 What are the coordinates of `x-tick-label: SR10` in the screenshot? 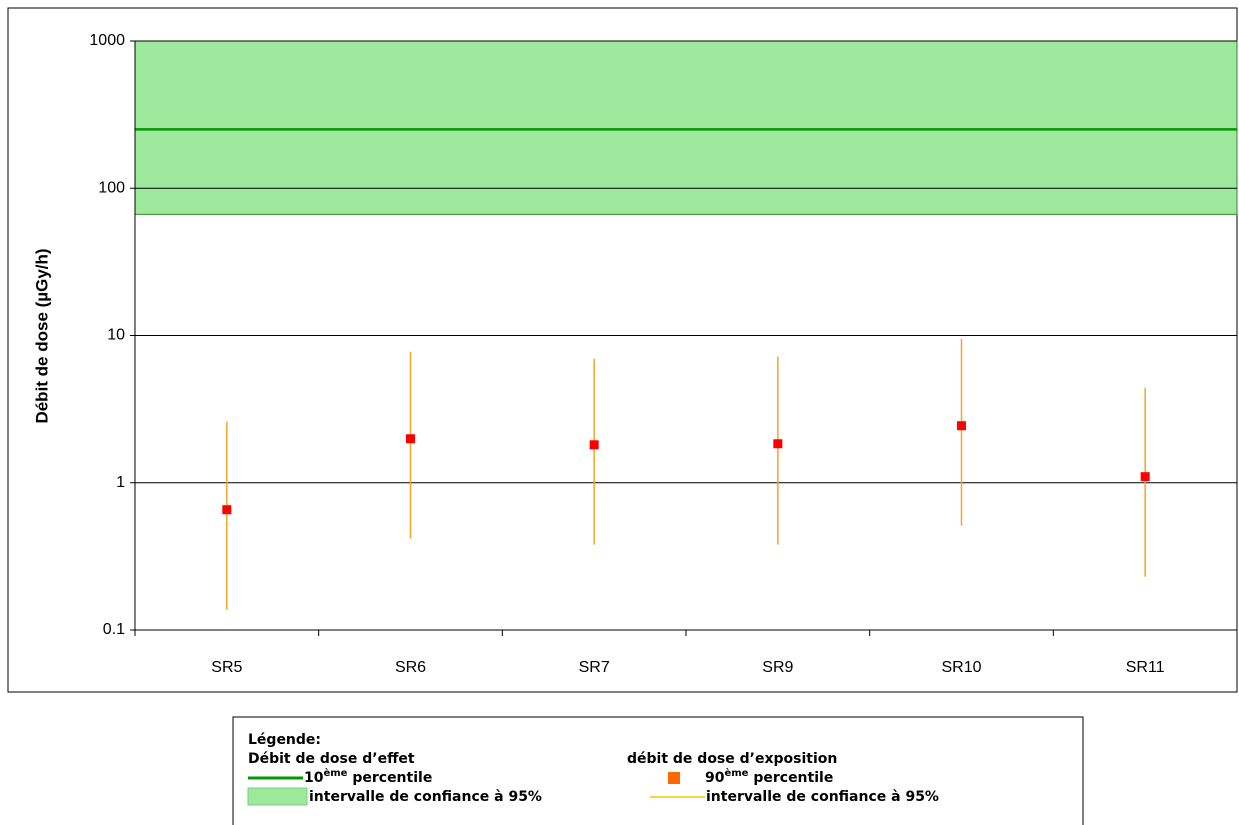 It's located at (961, 667).